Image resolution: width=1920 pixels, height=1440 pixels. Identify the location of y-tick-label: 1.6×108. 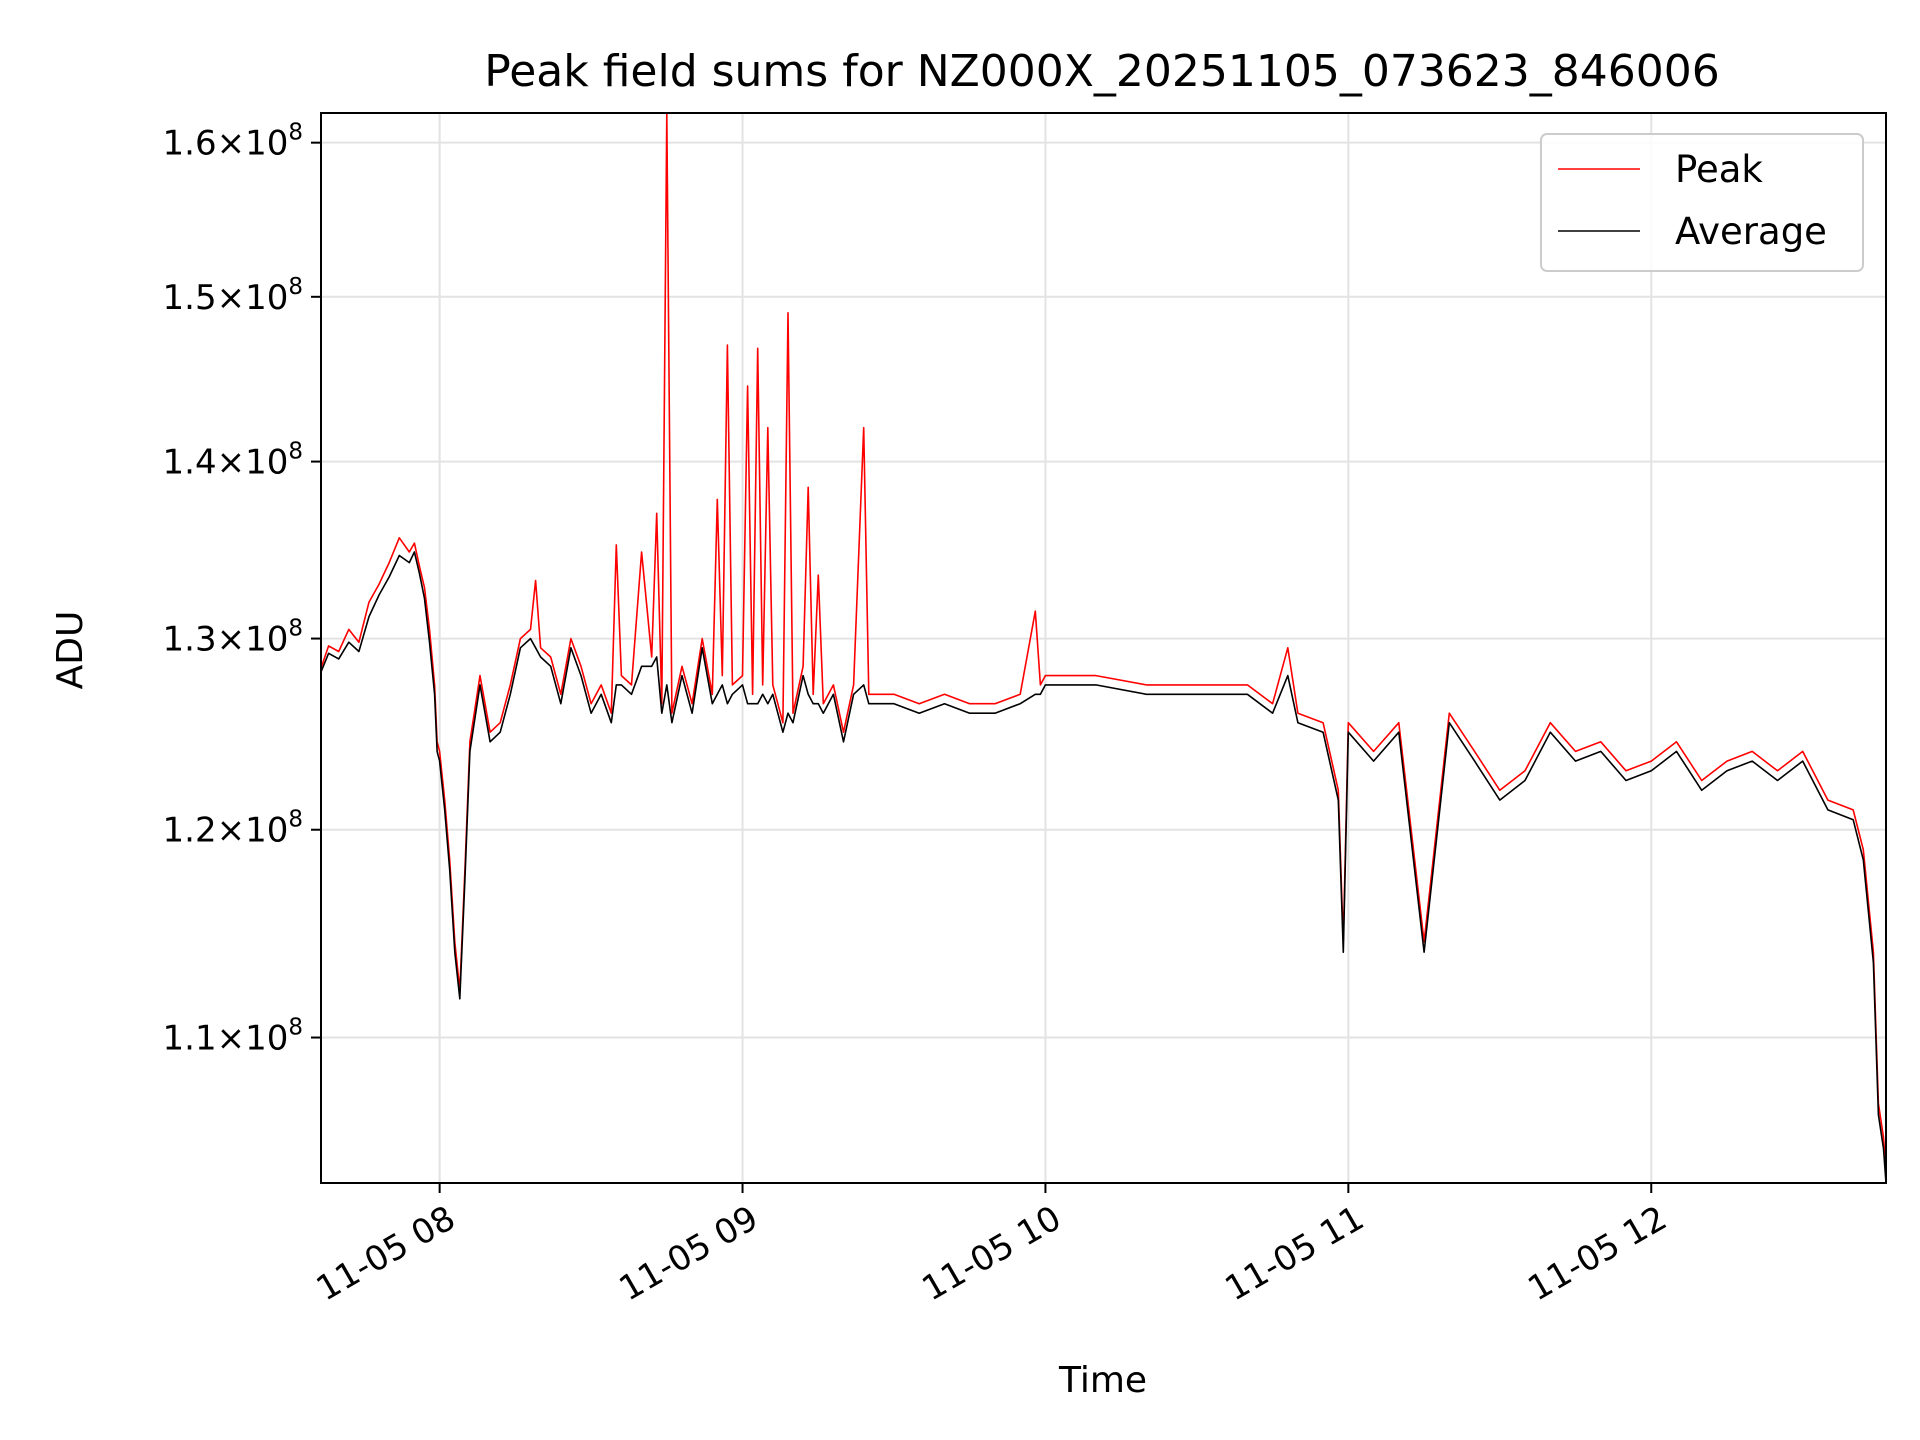
(233, 142).